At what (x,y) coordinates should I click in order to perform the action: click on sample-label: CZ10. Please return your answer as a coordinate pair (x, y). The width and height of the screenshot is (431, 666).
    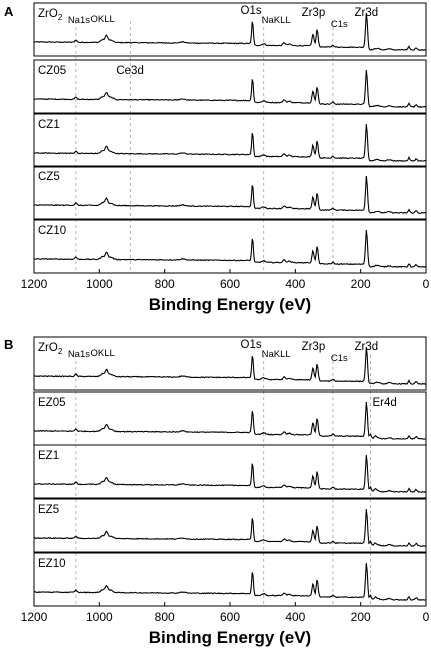
    Looking at the image, I should click on (52, 231).